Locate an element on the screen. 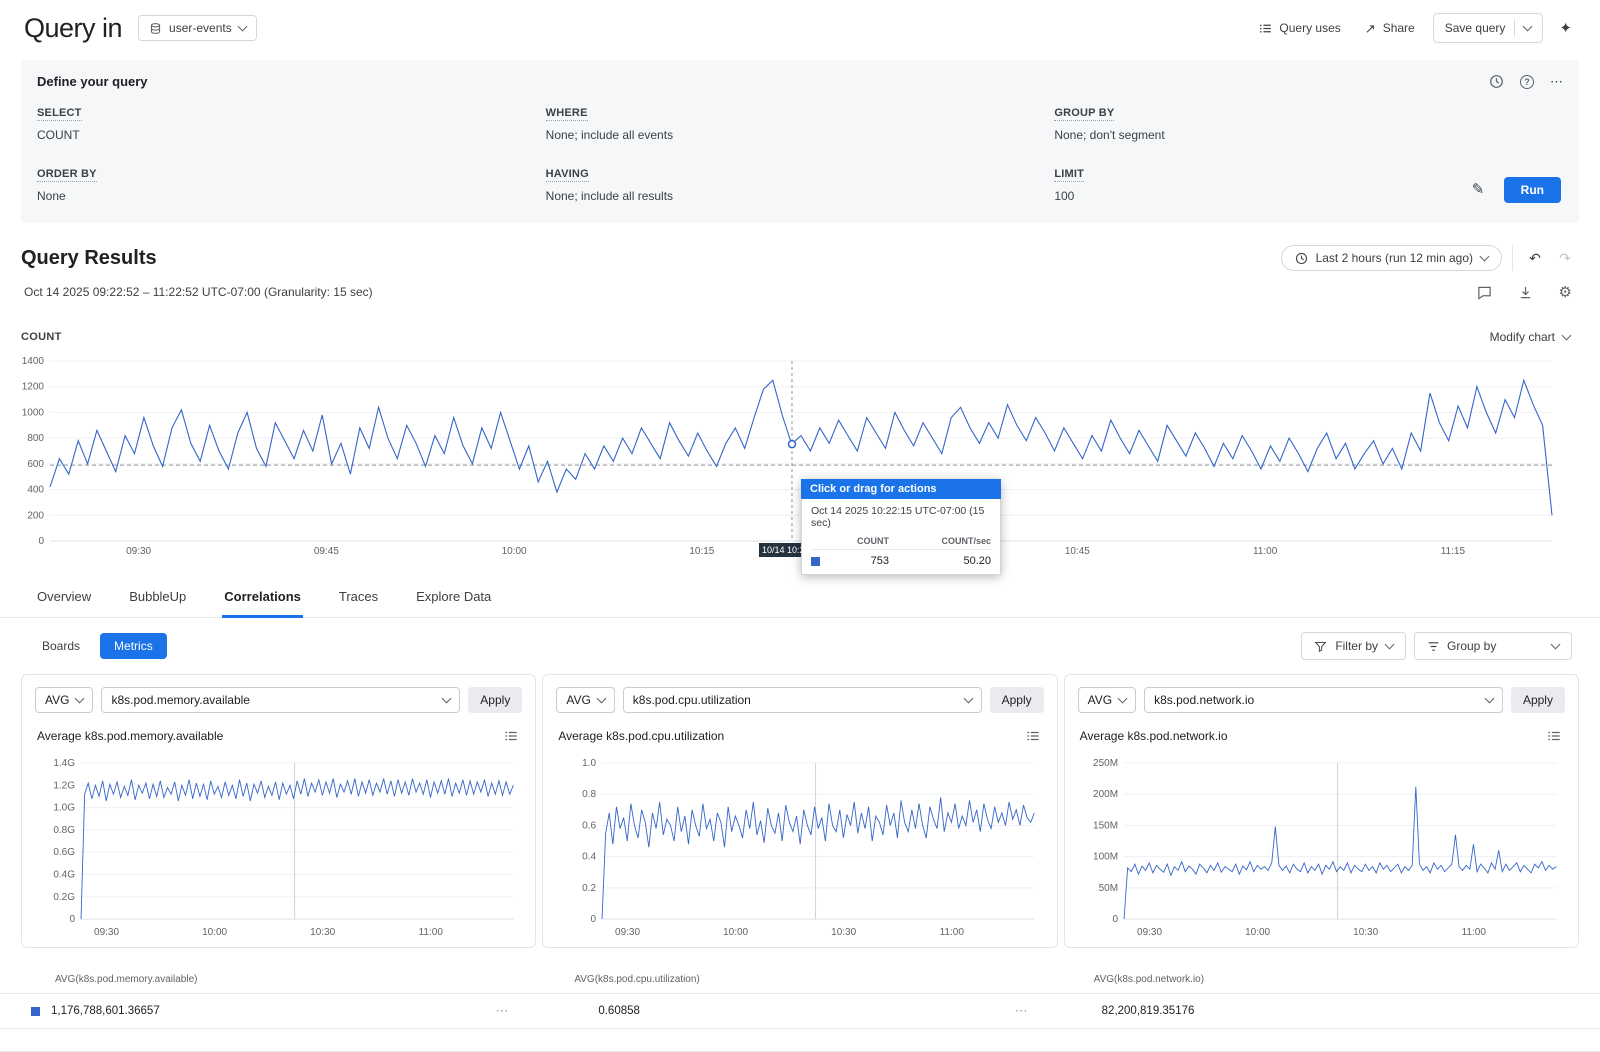  svg-text: 0.8G is located at coordinates (64, 830).